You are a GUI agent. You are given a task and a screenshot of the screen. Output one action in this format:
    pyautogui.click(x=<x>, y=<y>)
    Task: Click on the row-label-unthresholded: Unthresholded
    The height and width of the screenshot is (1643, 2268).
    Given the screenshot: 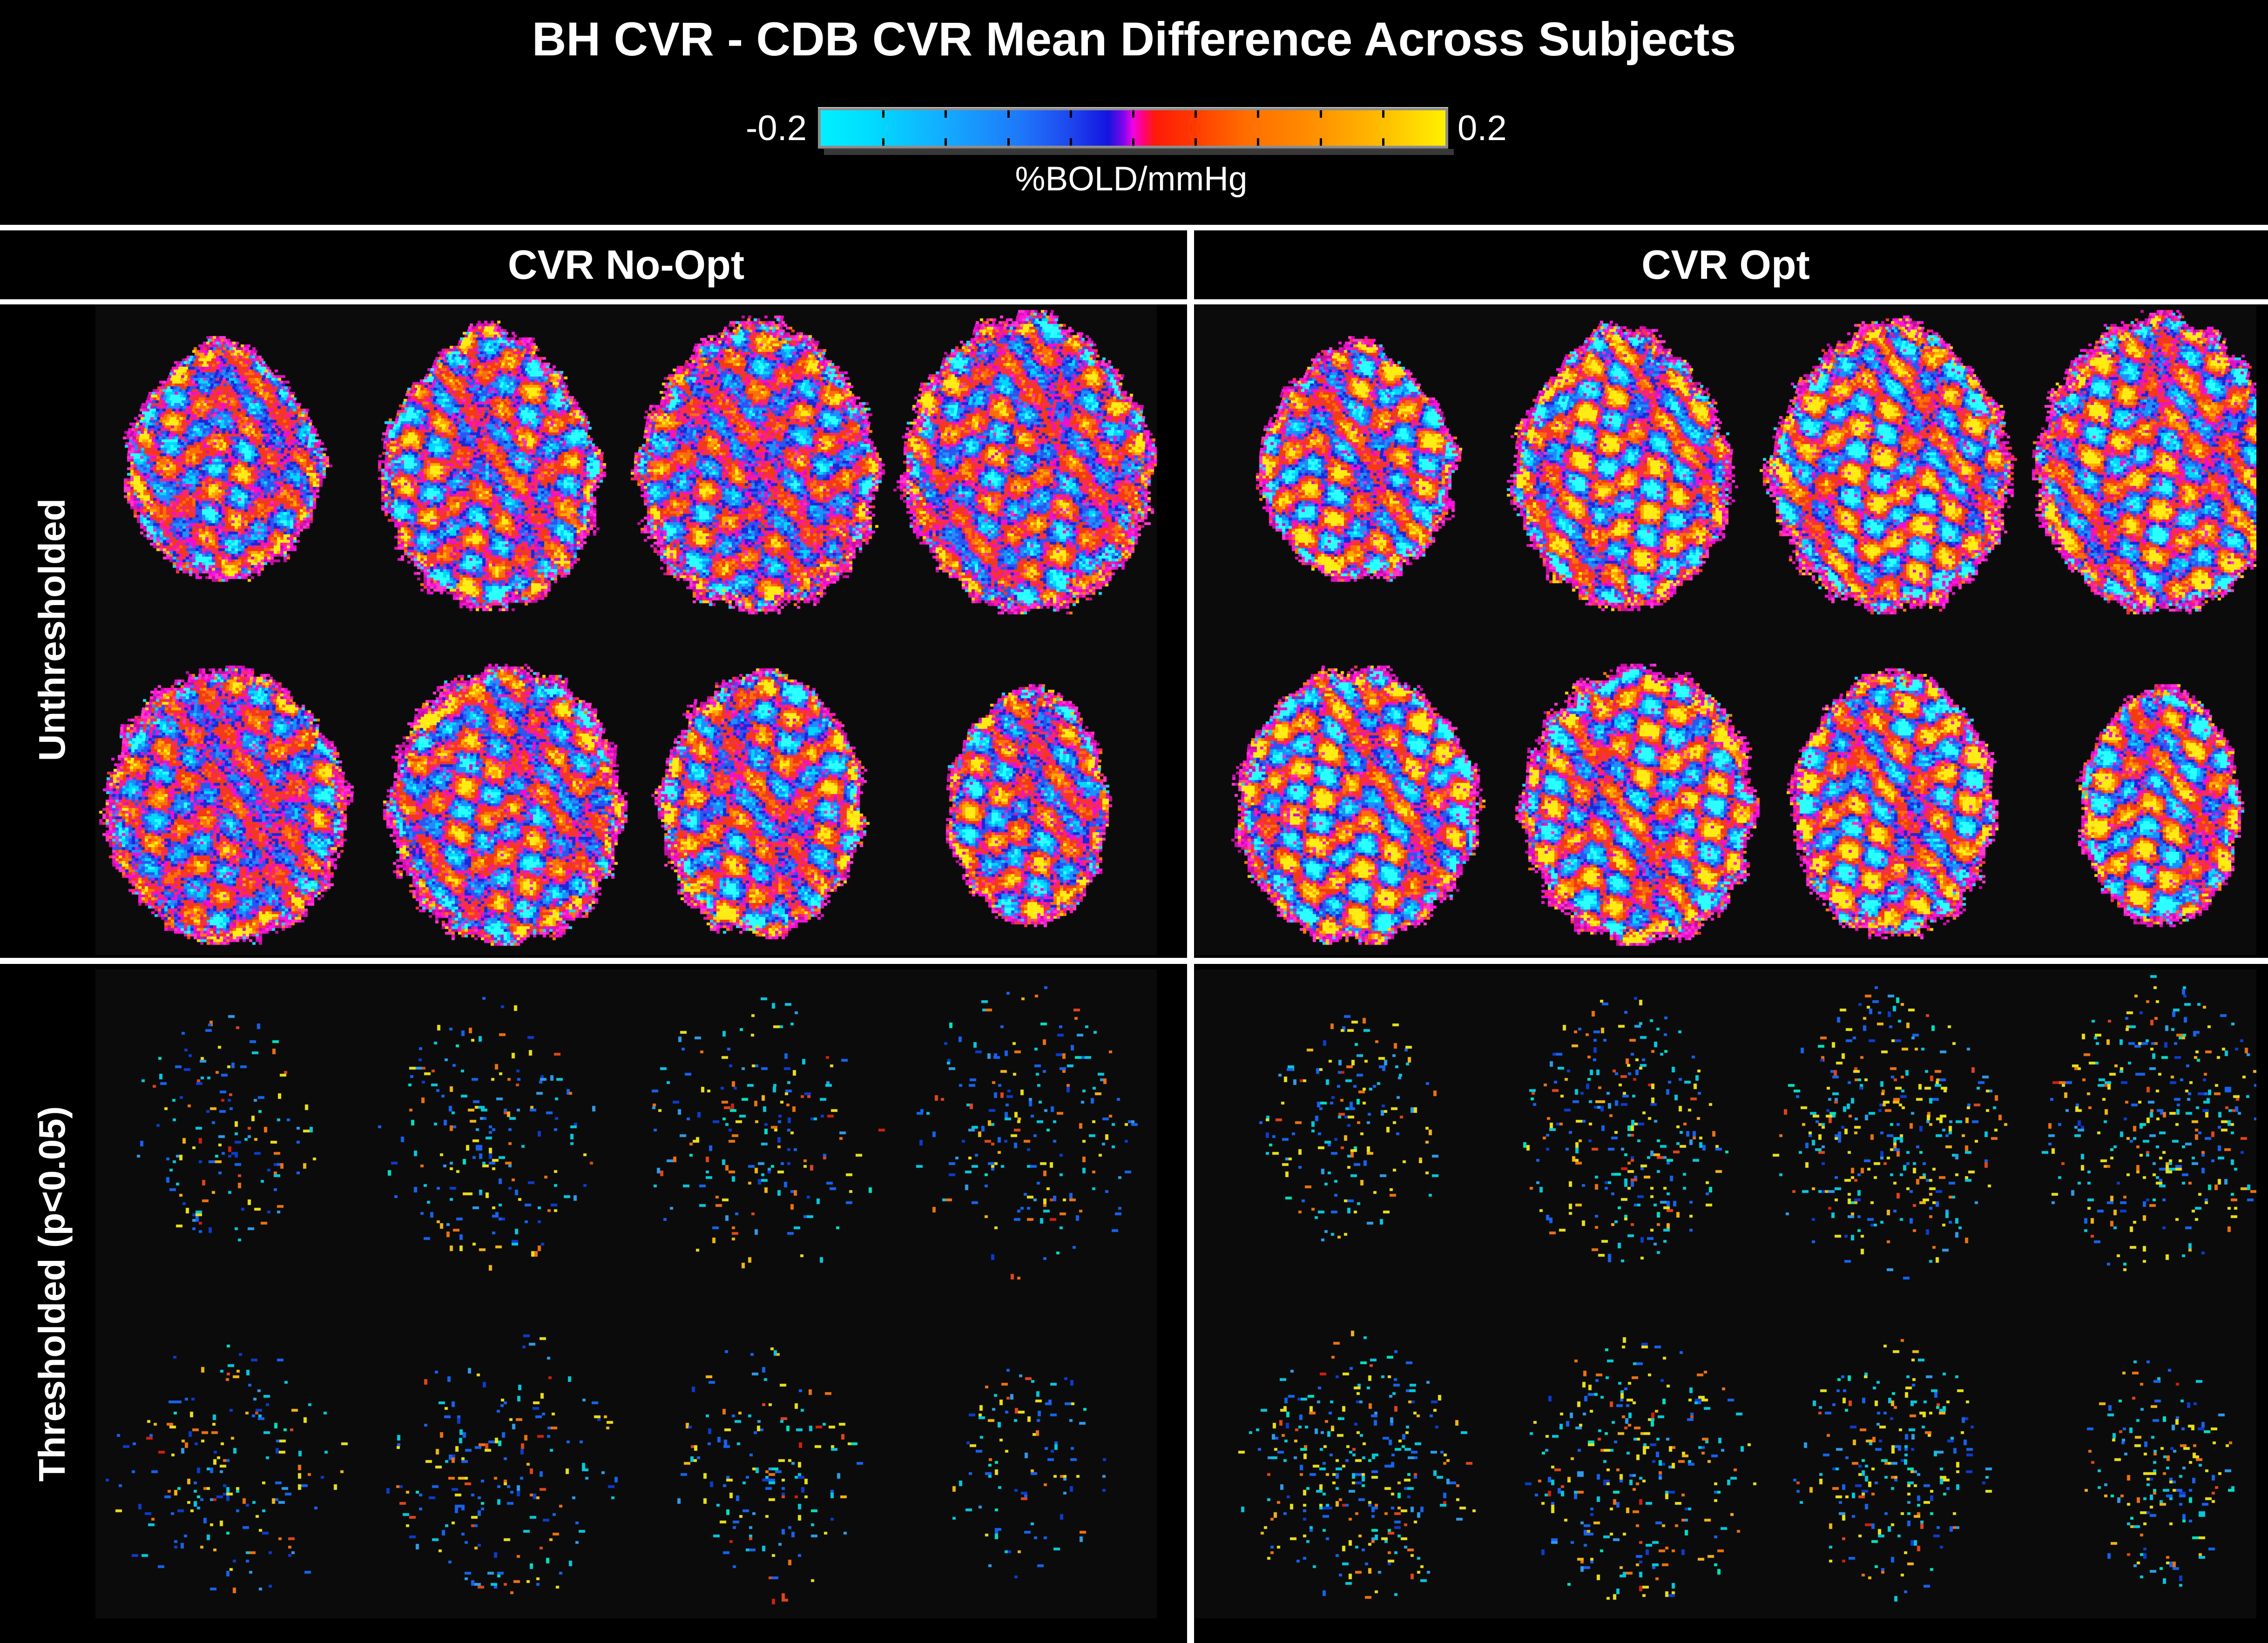 What is the action you would take?
    pyautogui.click(x=52, y=629)
    